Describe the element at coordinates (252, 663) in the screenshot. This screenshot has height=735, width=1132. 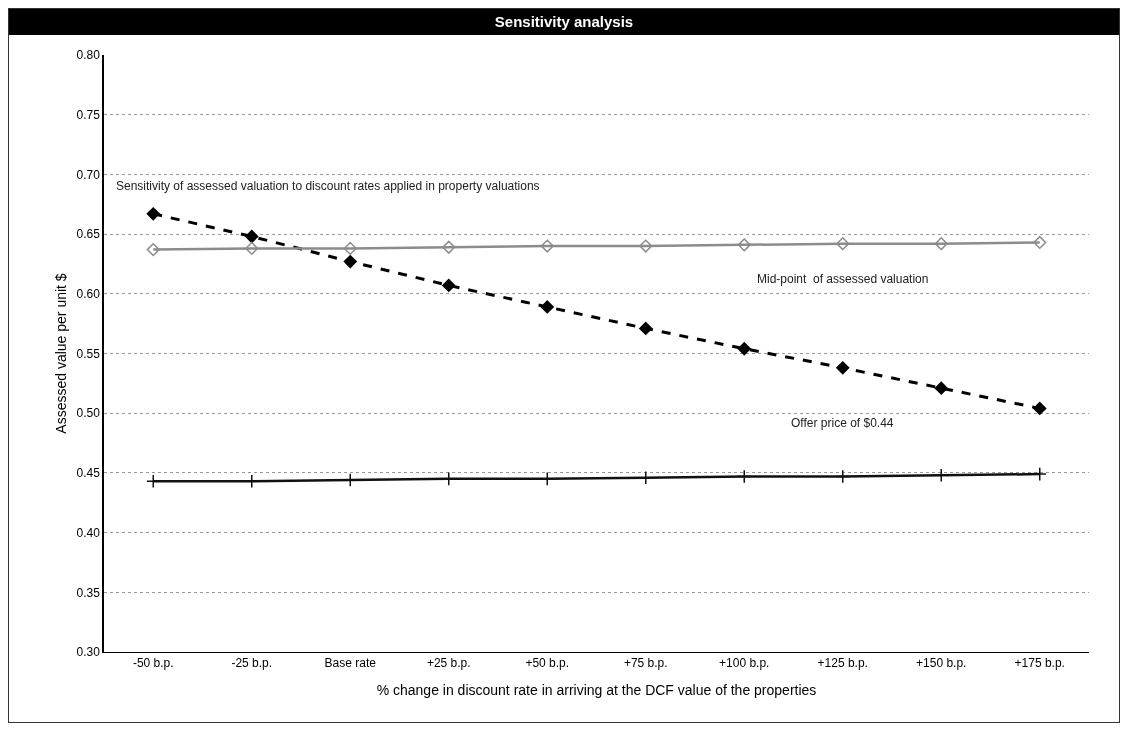
I see `x-tick-label: -25 b.p.` at that location.